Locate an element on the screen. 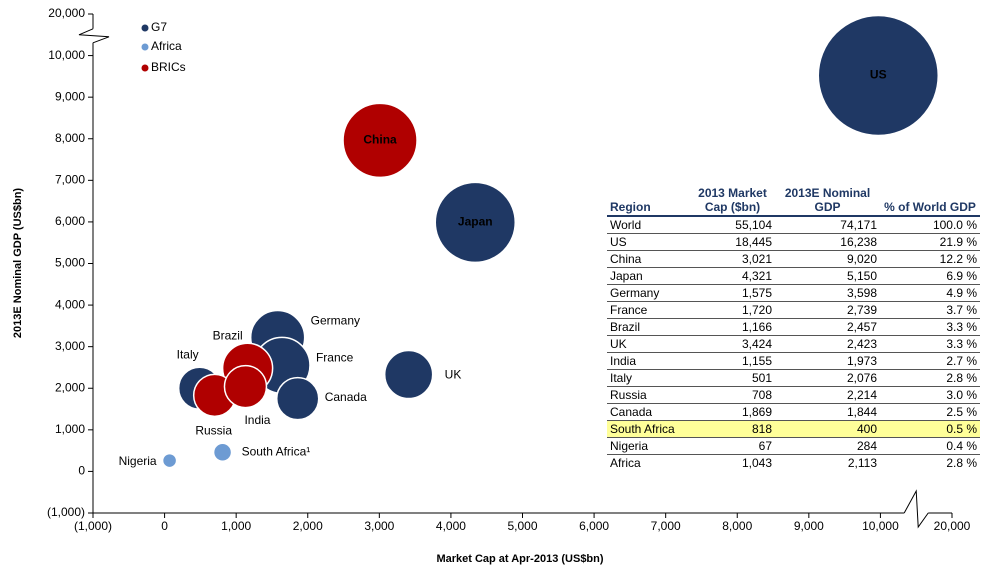 The height and width of the screenshot is (572, 984). table-cell: 9,020 is located at coordinates (827, 259).